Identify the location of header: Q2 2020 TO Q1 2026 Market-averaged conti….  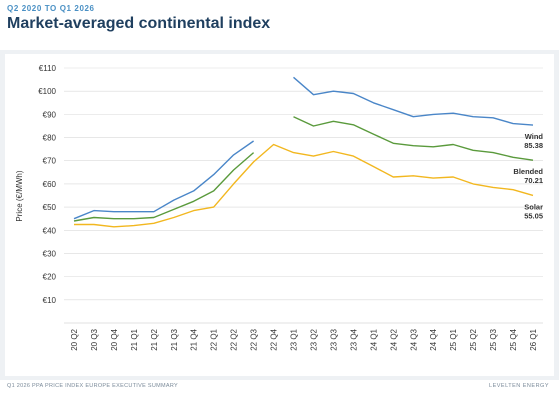
(279, 25).